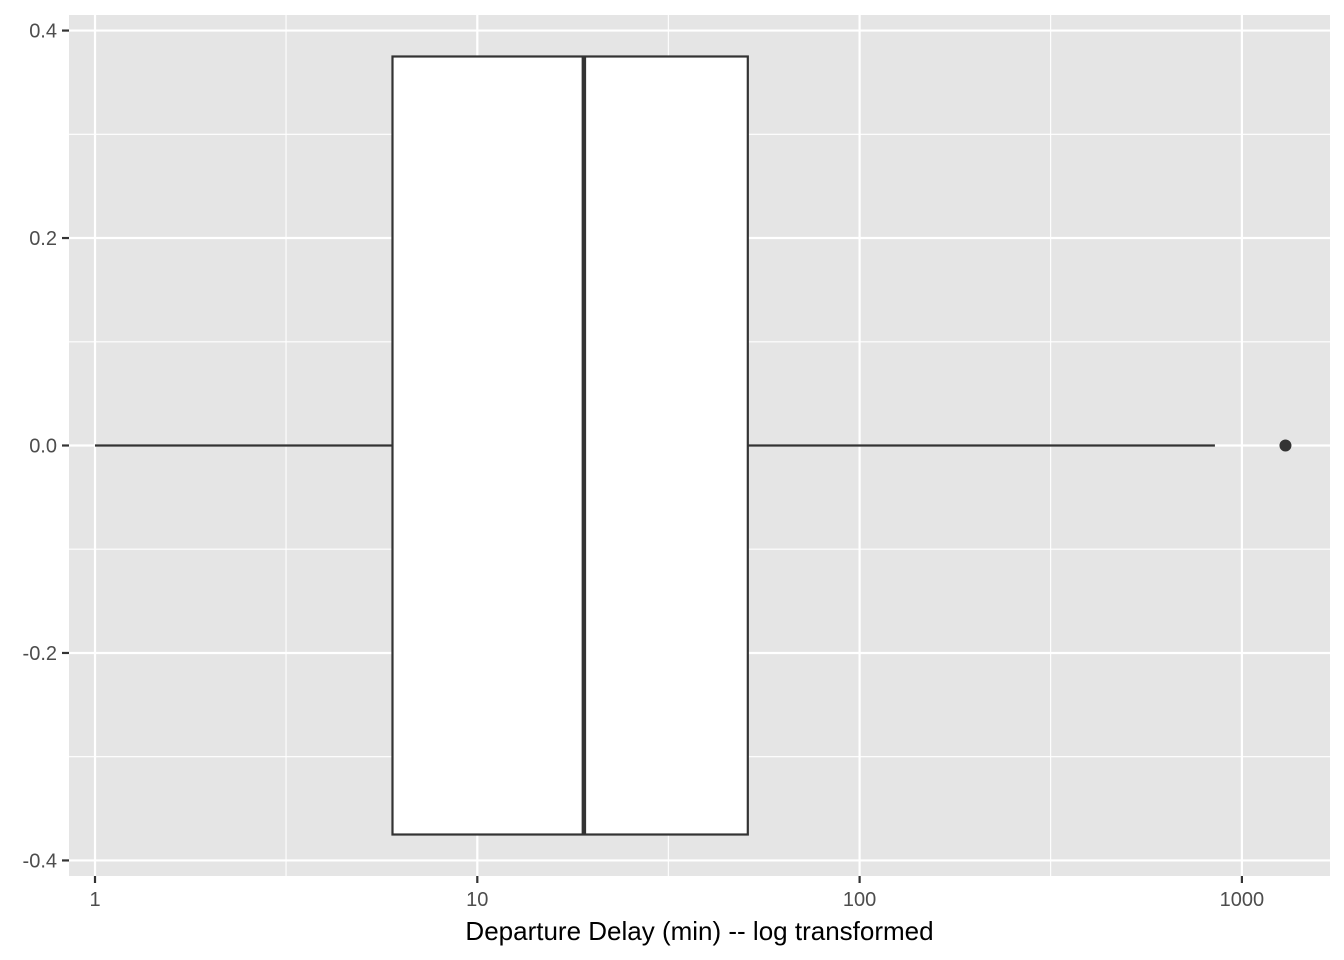 Image resolution: width=1344 pixels, height=960 pixels. What do you see at coordinates (43, 32) in the screenshot?
I see `y-tick-label: 0.4` at bounding box center [43, 32].